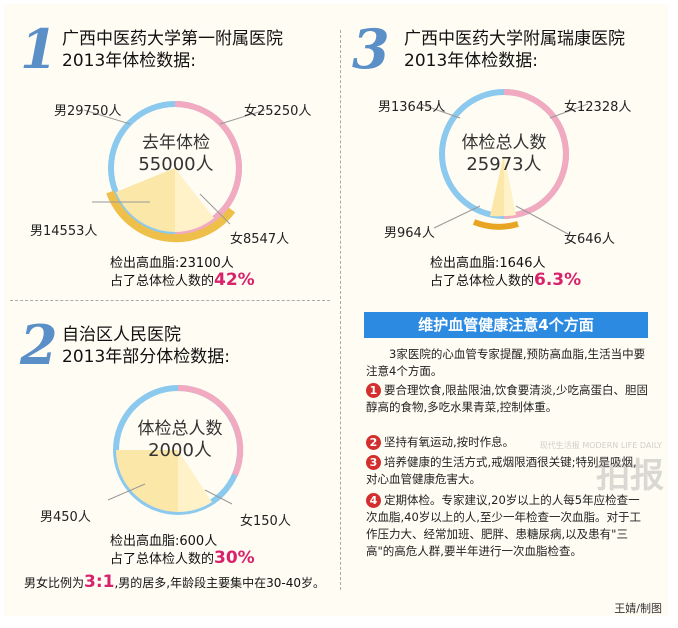 The height and width of the screenshot is (628, 678). I want to click on male-total-label: 男29750人, so click(88, 111).